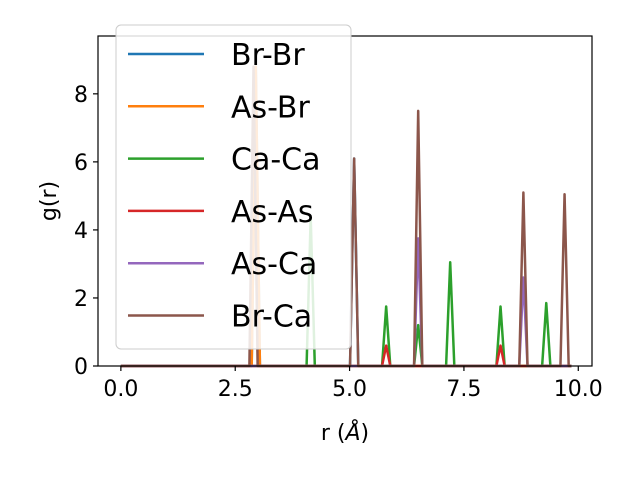  I want to click on legend-item: Br-Br, so click(216, 55).